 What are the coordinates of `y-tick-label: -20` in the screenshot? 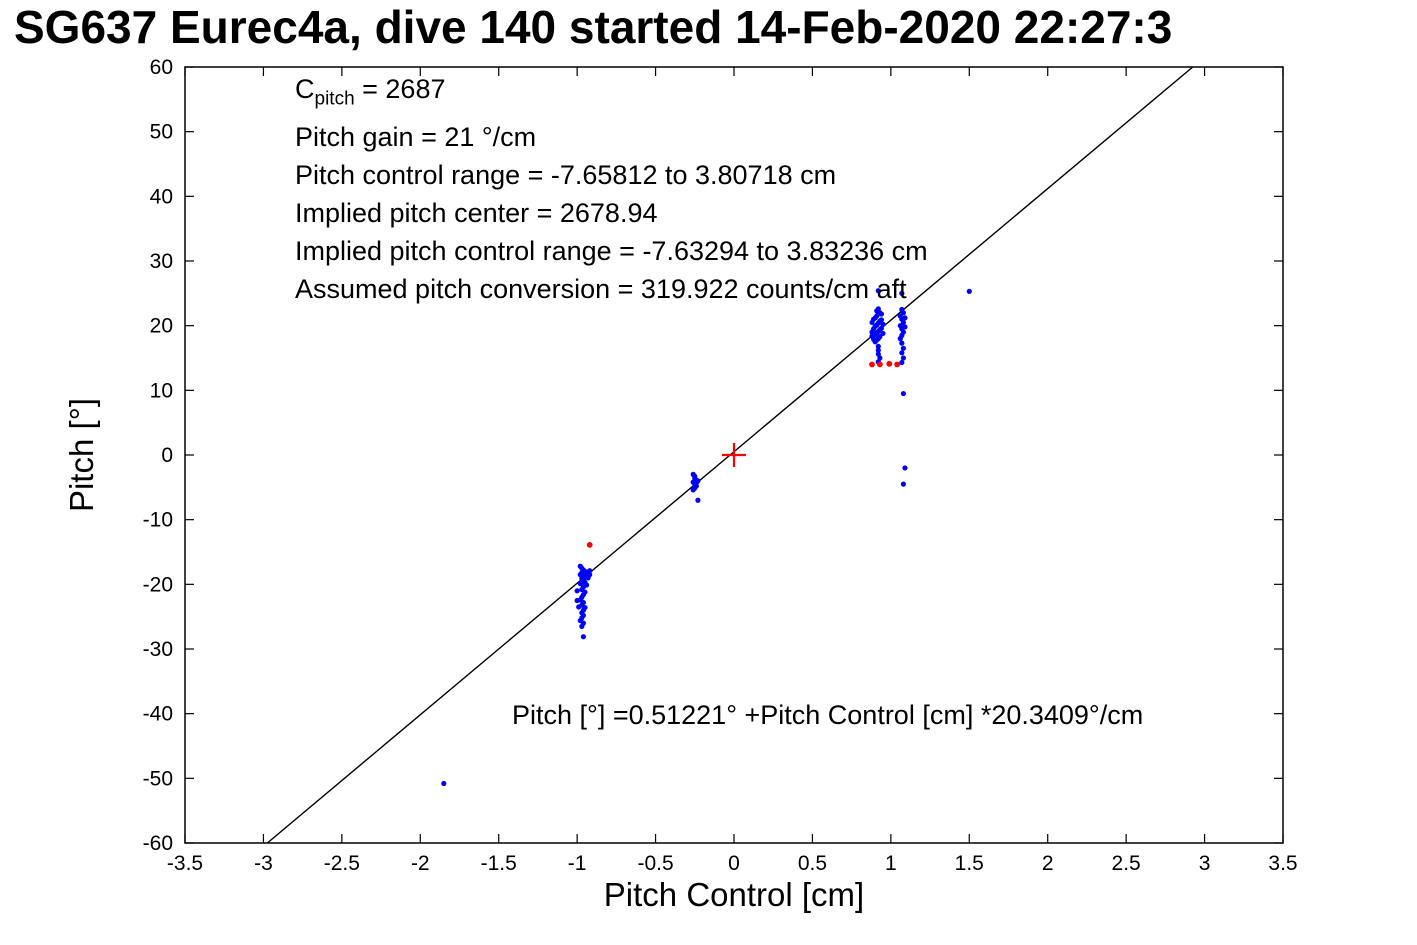 It's located at (158, 584).